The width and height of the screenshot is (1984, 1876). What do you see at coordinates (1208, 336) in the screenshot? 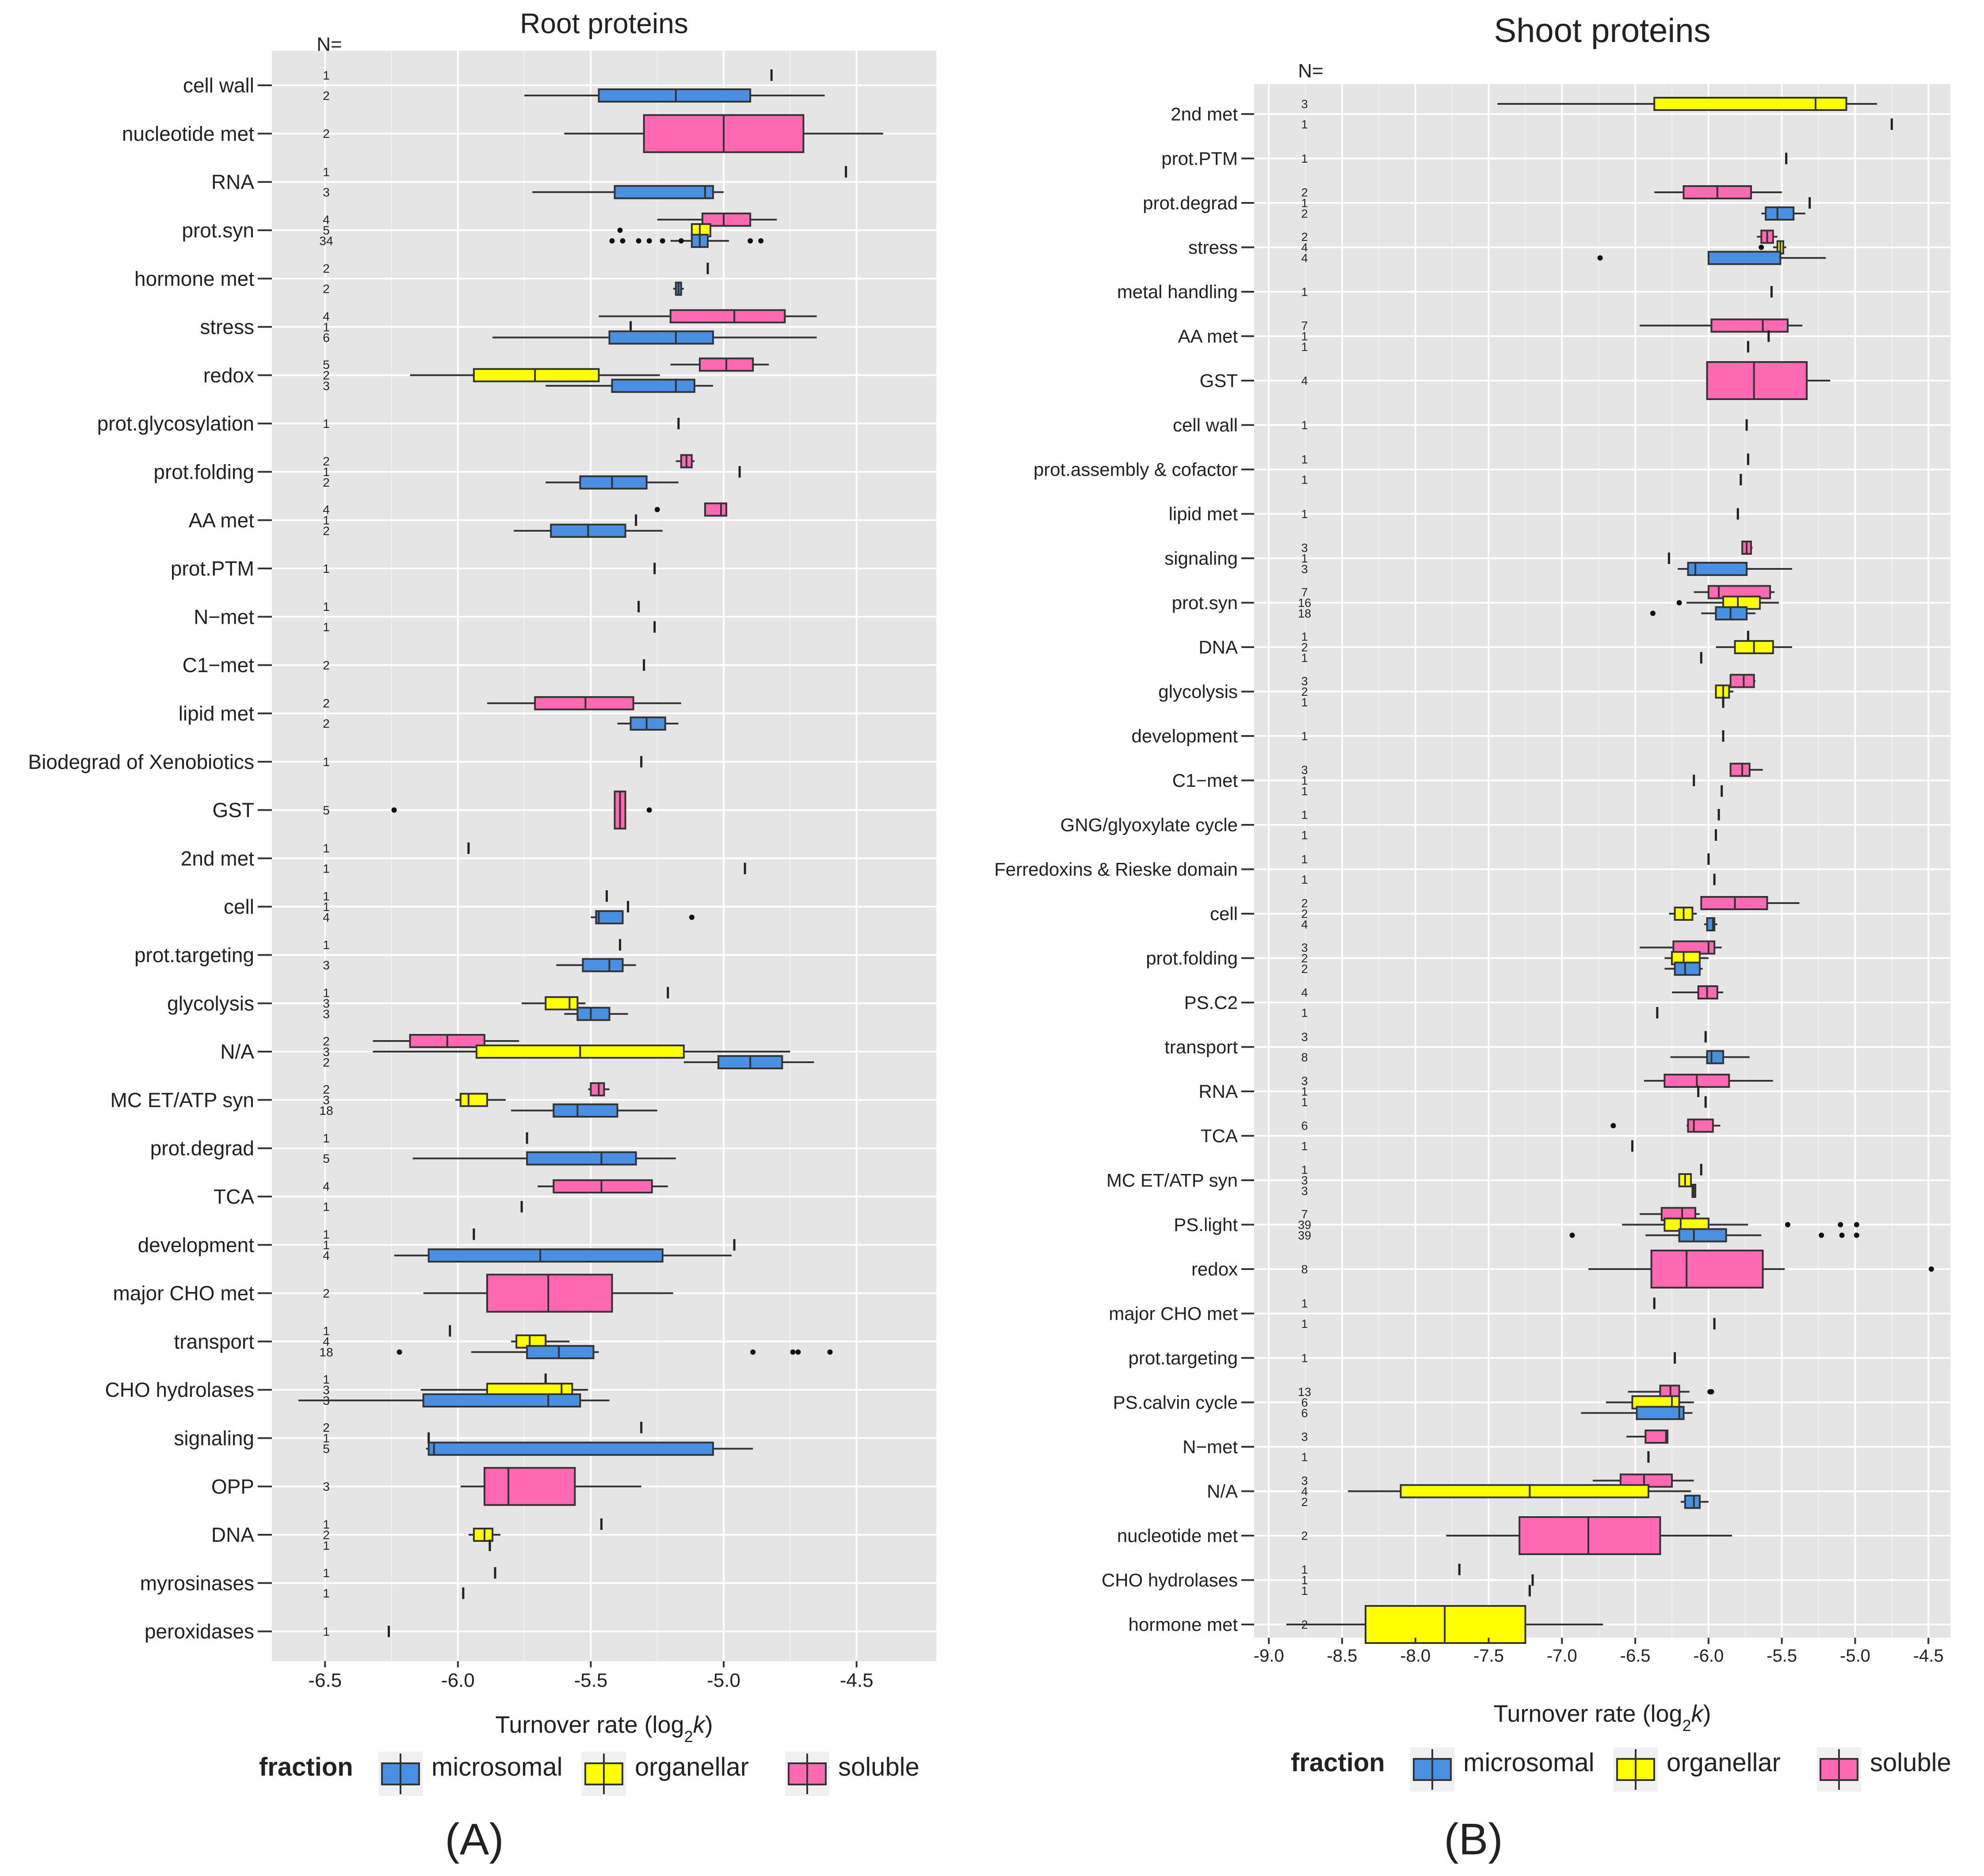
I see `category-label: AA met` at bounding box center [1208, 336].